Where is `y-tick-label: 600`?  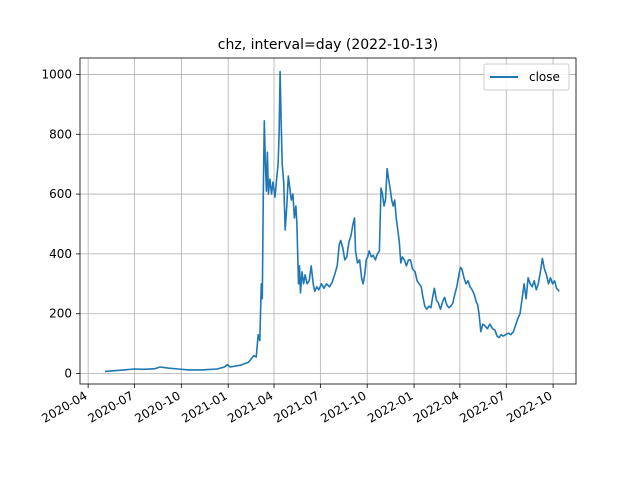
y-tick-label: 600 is located at coordinates (60, 194).